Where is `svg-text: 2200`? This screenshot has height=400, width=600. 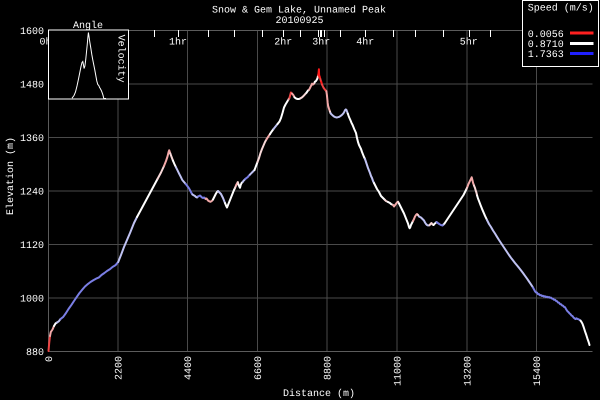
svg-text: 2200 is located at coordinates (119, 368).